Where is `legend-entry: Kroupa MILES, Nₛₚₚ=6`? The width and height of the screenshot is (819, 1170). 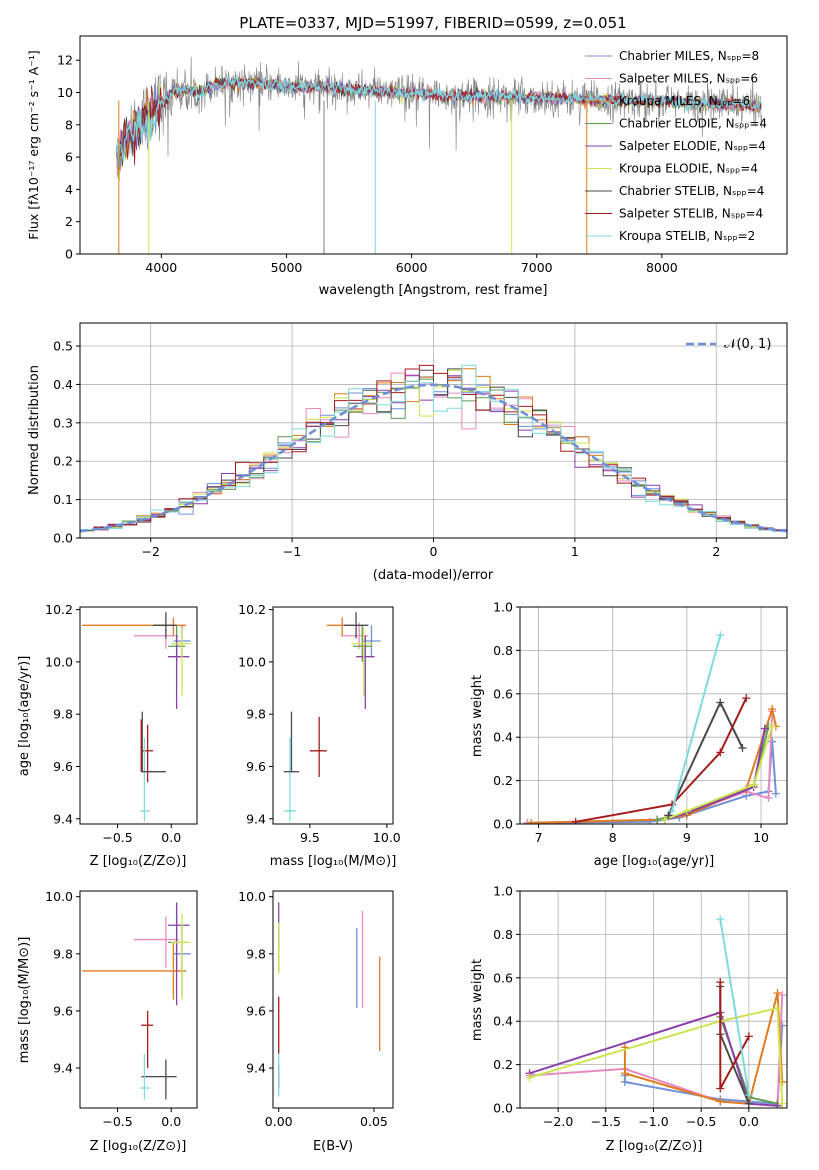
legend-entry: Kroupa MILES, Nₛₚₚ=6 is located at coordinates (684, 101).